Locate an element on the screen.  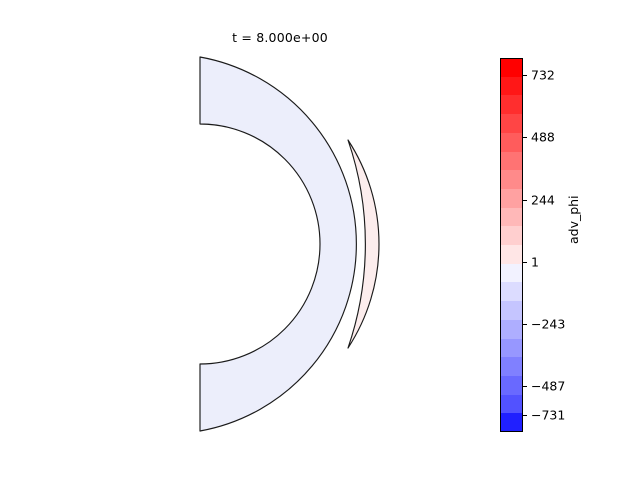
colorbar-ticklabel-5: −487 is located at coordinates (548, 386).